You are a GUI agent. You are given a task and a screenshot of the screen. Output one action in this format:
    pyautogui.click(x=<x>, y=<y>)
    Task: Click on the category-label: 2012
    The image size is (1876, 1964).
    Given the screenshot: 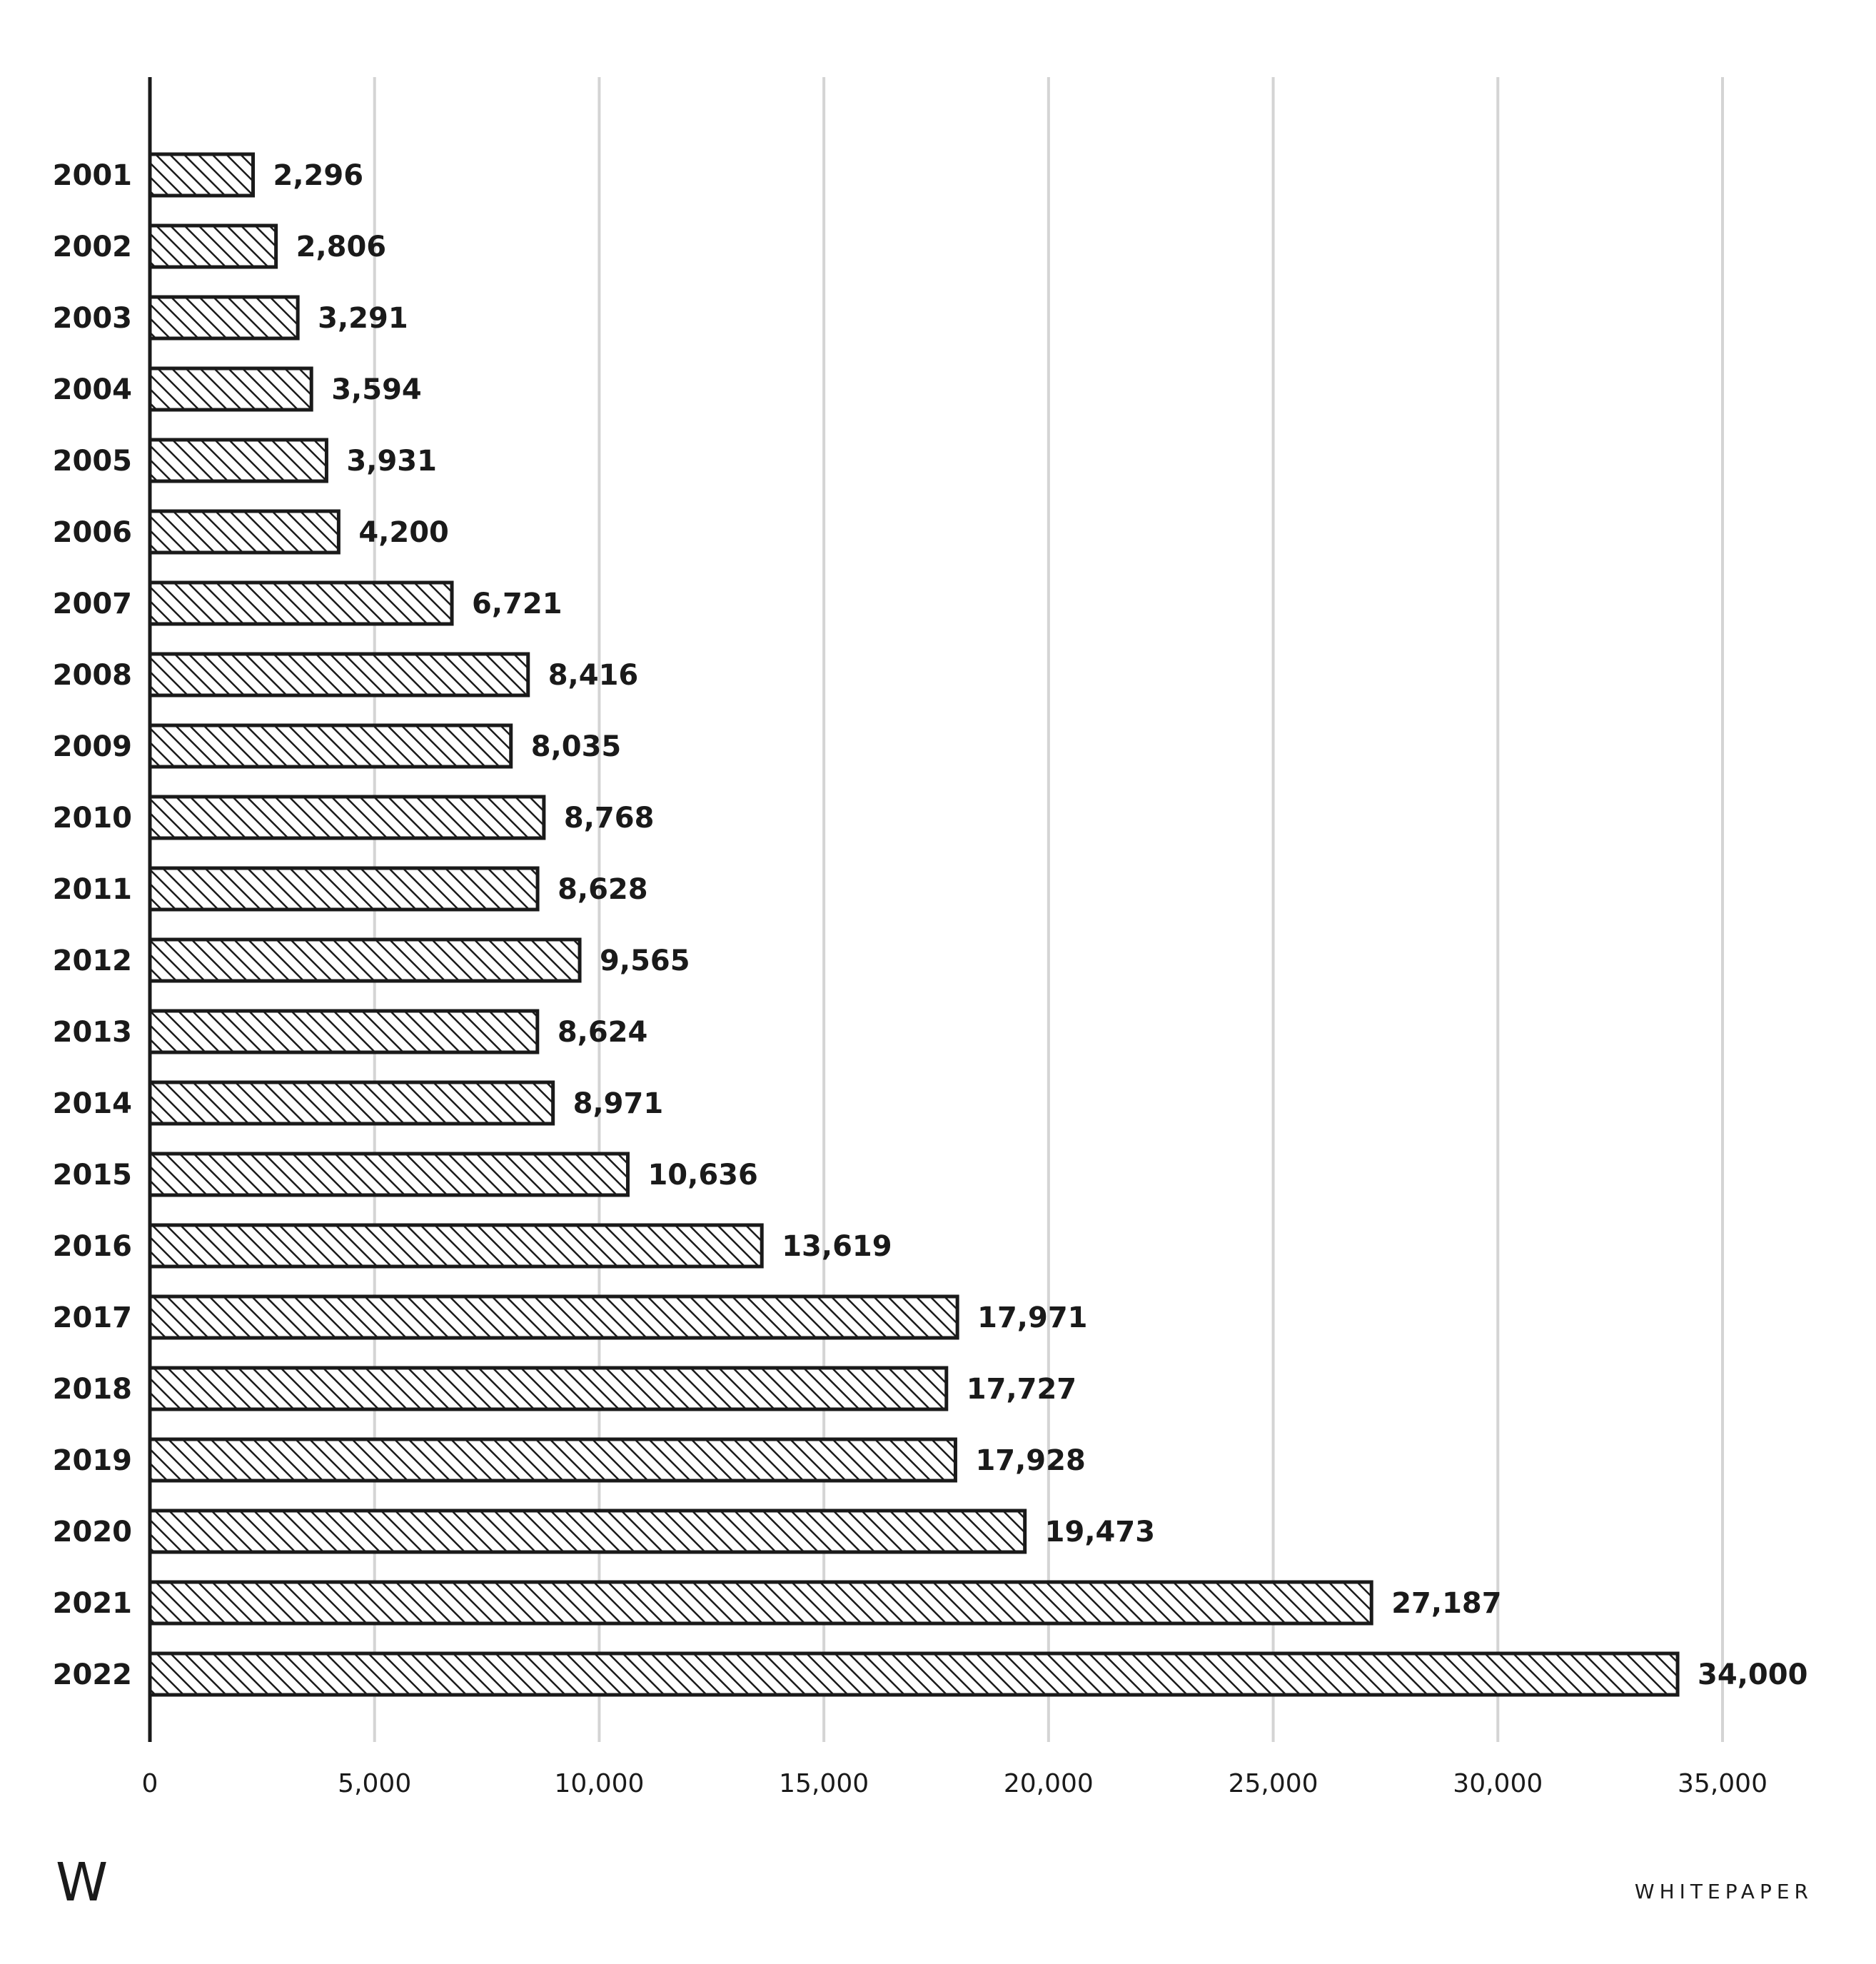 What is the action you would take?
    pyautogui.click(x=92, y=961)
    